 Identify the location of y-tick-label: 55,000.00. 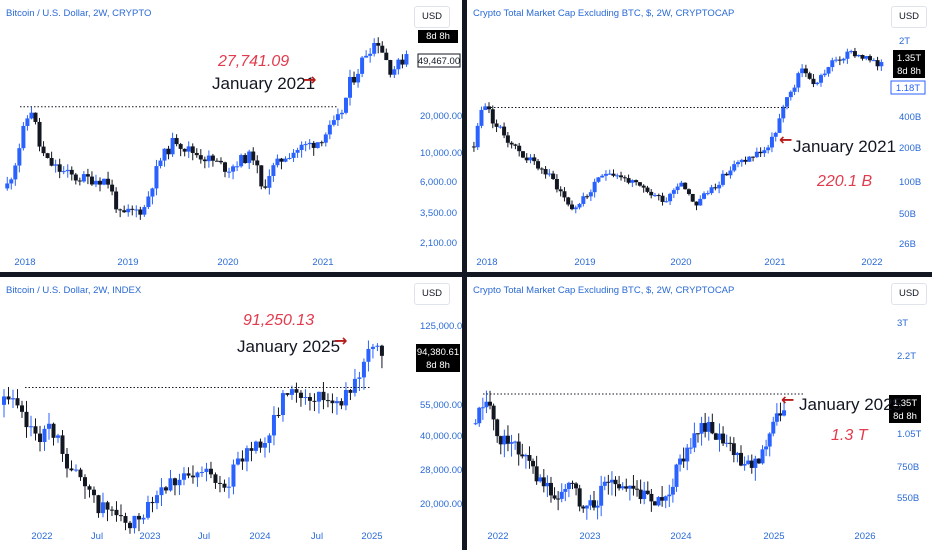
(441, 405).